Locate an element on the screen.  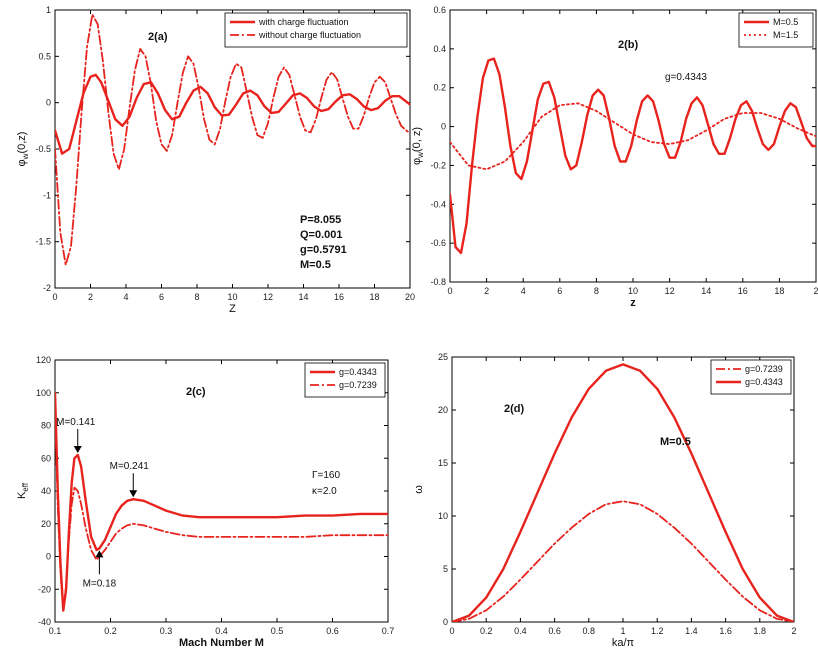
arrow-label: M=0.241 is located at coordinates (130, 466).